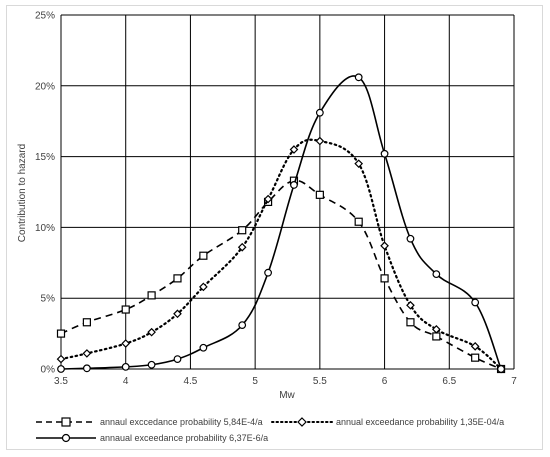 This screenshot has height=457, width=550. I want to click on x-tick-label: 3.5, so click(61, 381).